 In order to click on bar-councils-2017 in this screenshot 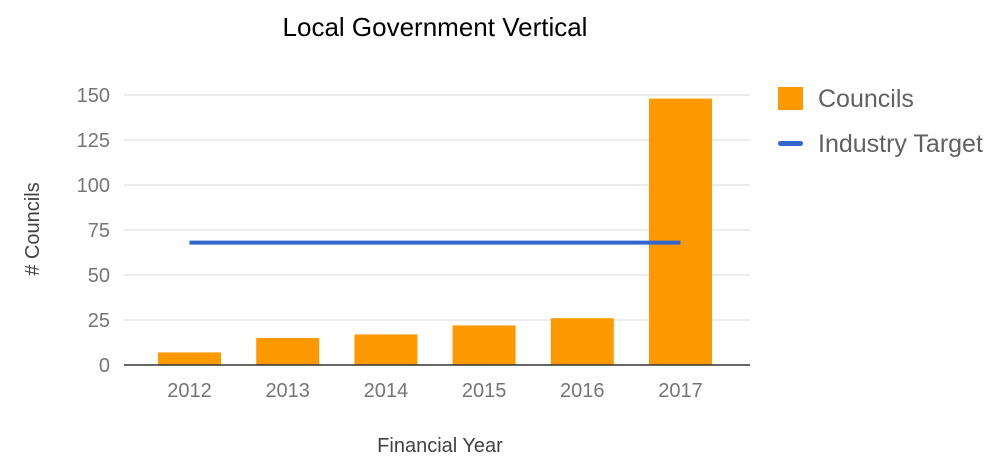, I will do `click(680, 231)`.